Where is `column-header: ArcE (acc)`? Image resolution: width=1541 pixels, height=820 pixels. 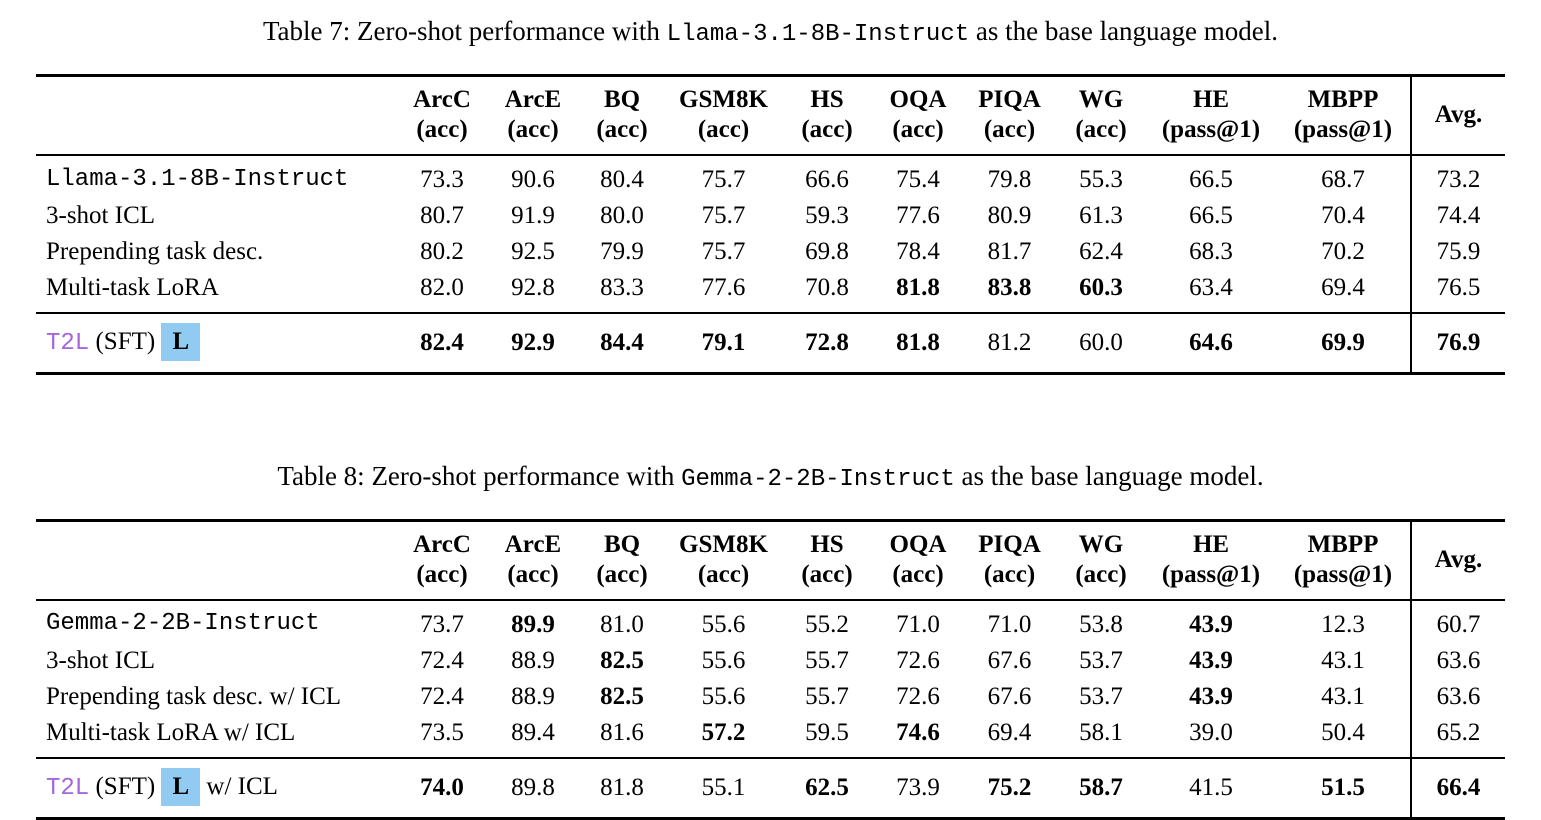 column-header: ArcE (acc) is located at coordinates (533, 560).